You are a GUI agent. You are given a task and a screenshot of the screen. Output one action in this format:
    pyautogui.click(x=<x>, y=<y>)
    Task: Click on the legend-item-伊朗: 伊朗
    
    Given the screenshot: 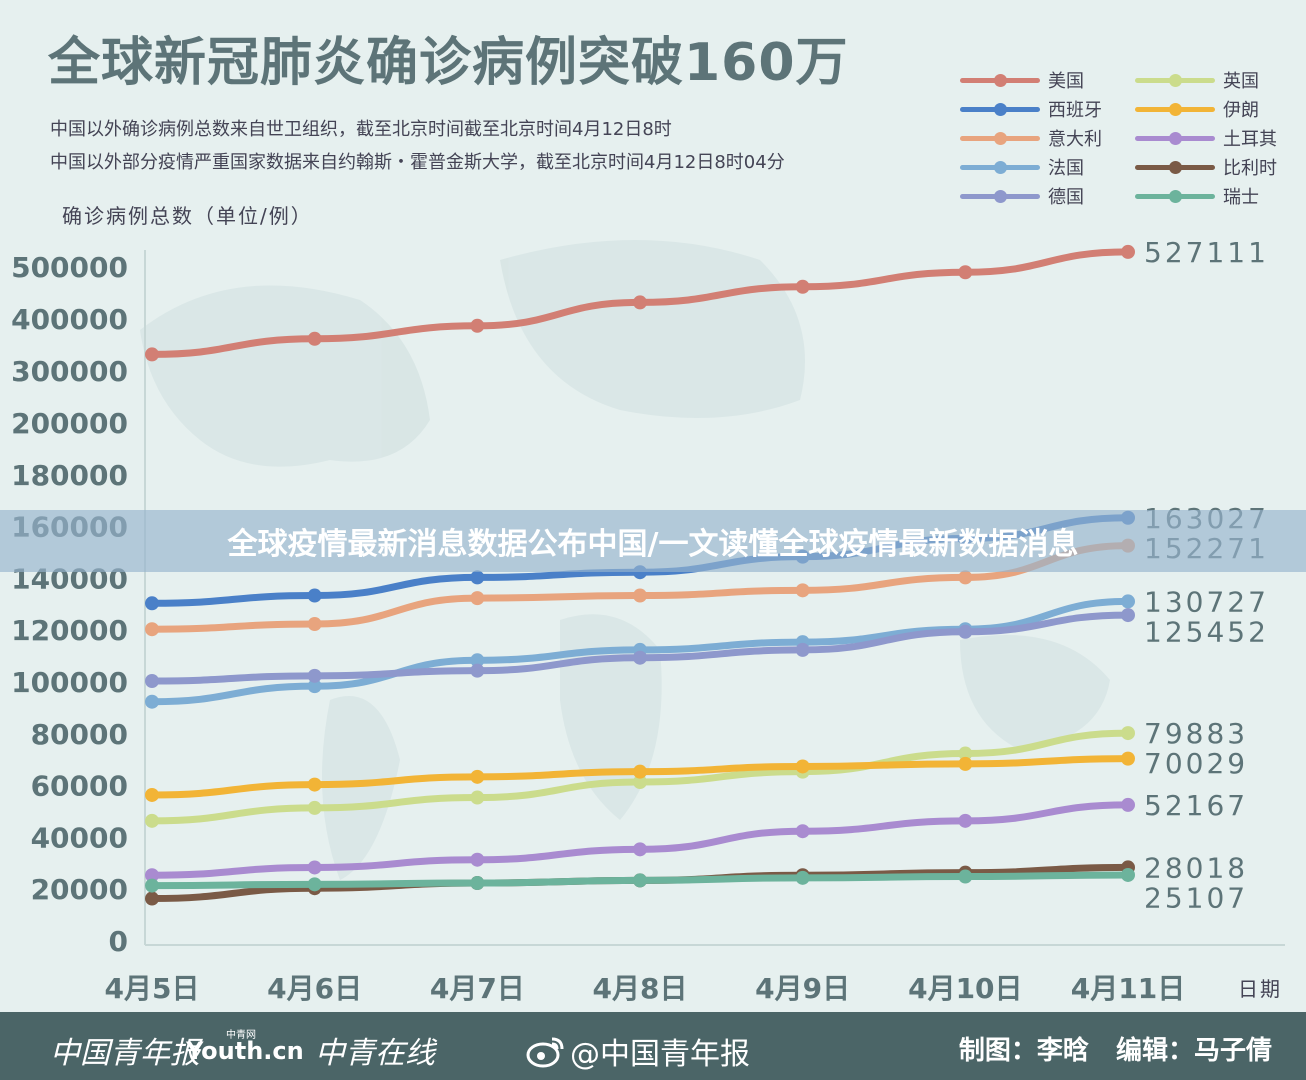 What is the action you would take?
    pyautogui.click(x=1197, y=109)
    